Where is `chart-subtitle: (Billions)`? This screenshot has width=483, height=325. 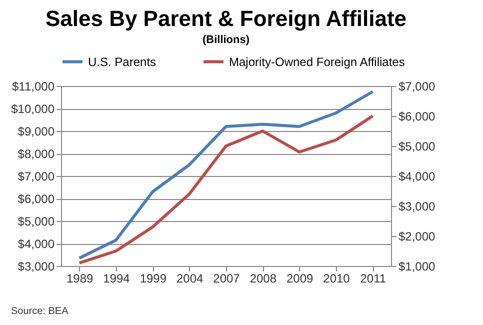
chart-subtitle: (Billions) is located at coordinates (226, 40).